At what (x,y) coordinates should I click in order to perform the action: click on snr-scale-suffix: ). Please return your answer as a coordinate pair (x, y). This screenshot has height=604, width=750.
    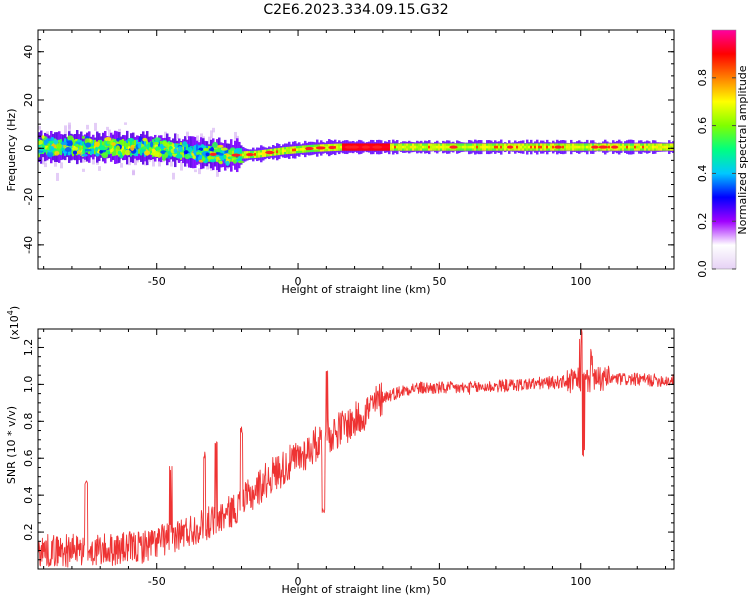
    Looking at the image, I should click on (14, 308).